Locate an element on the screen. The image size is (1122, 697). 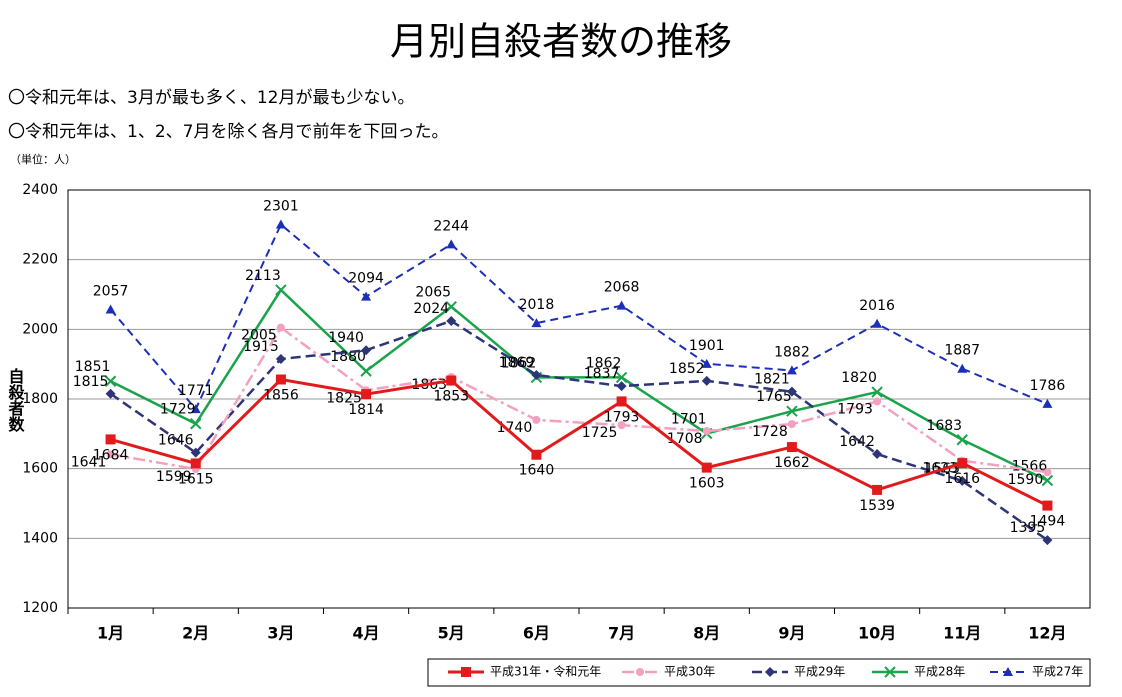
data-label: 1856 is located at coordinates (281, 395).